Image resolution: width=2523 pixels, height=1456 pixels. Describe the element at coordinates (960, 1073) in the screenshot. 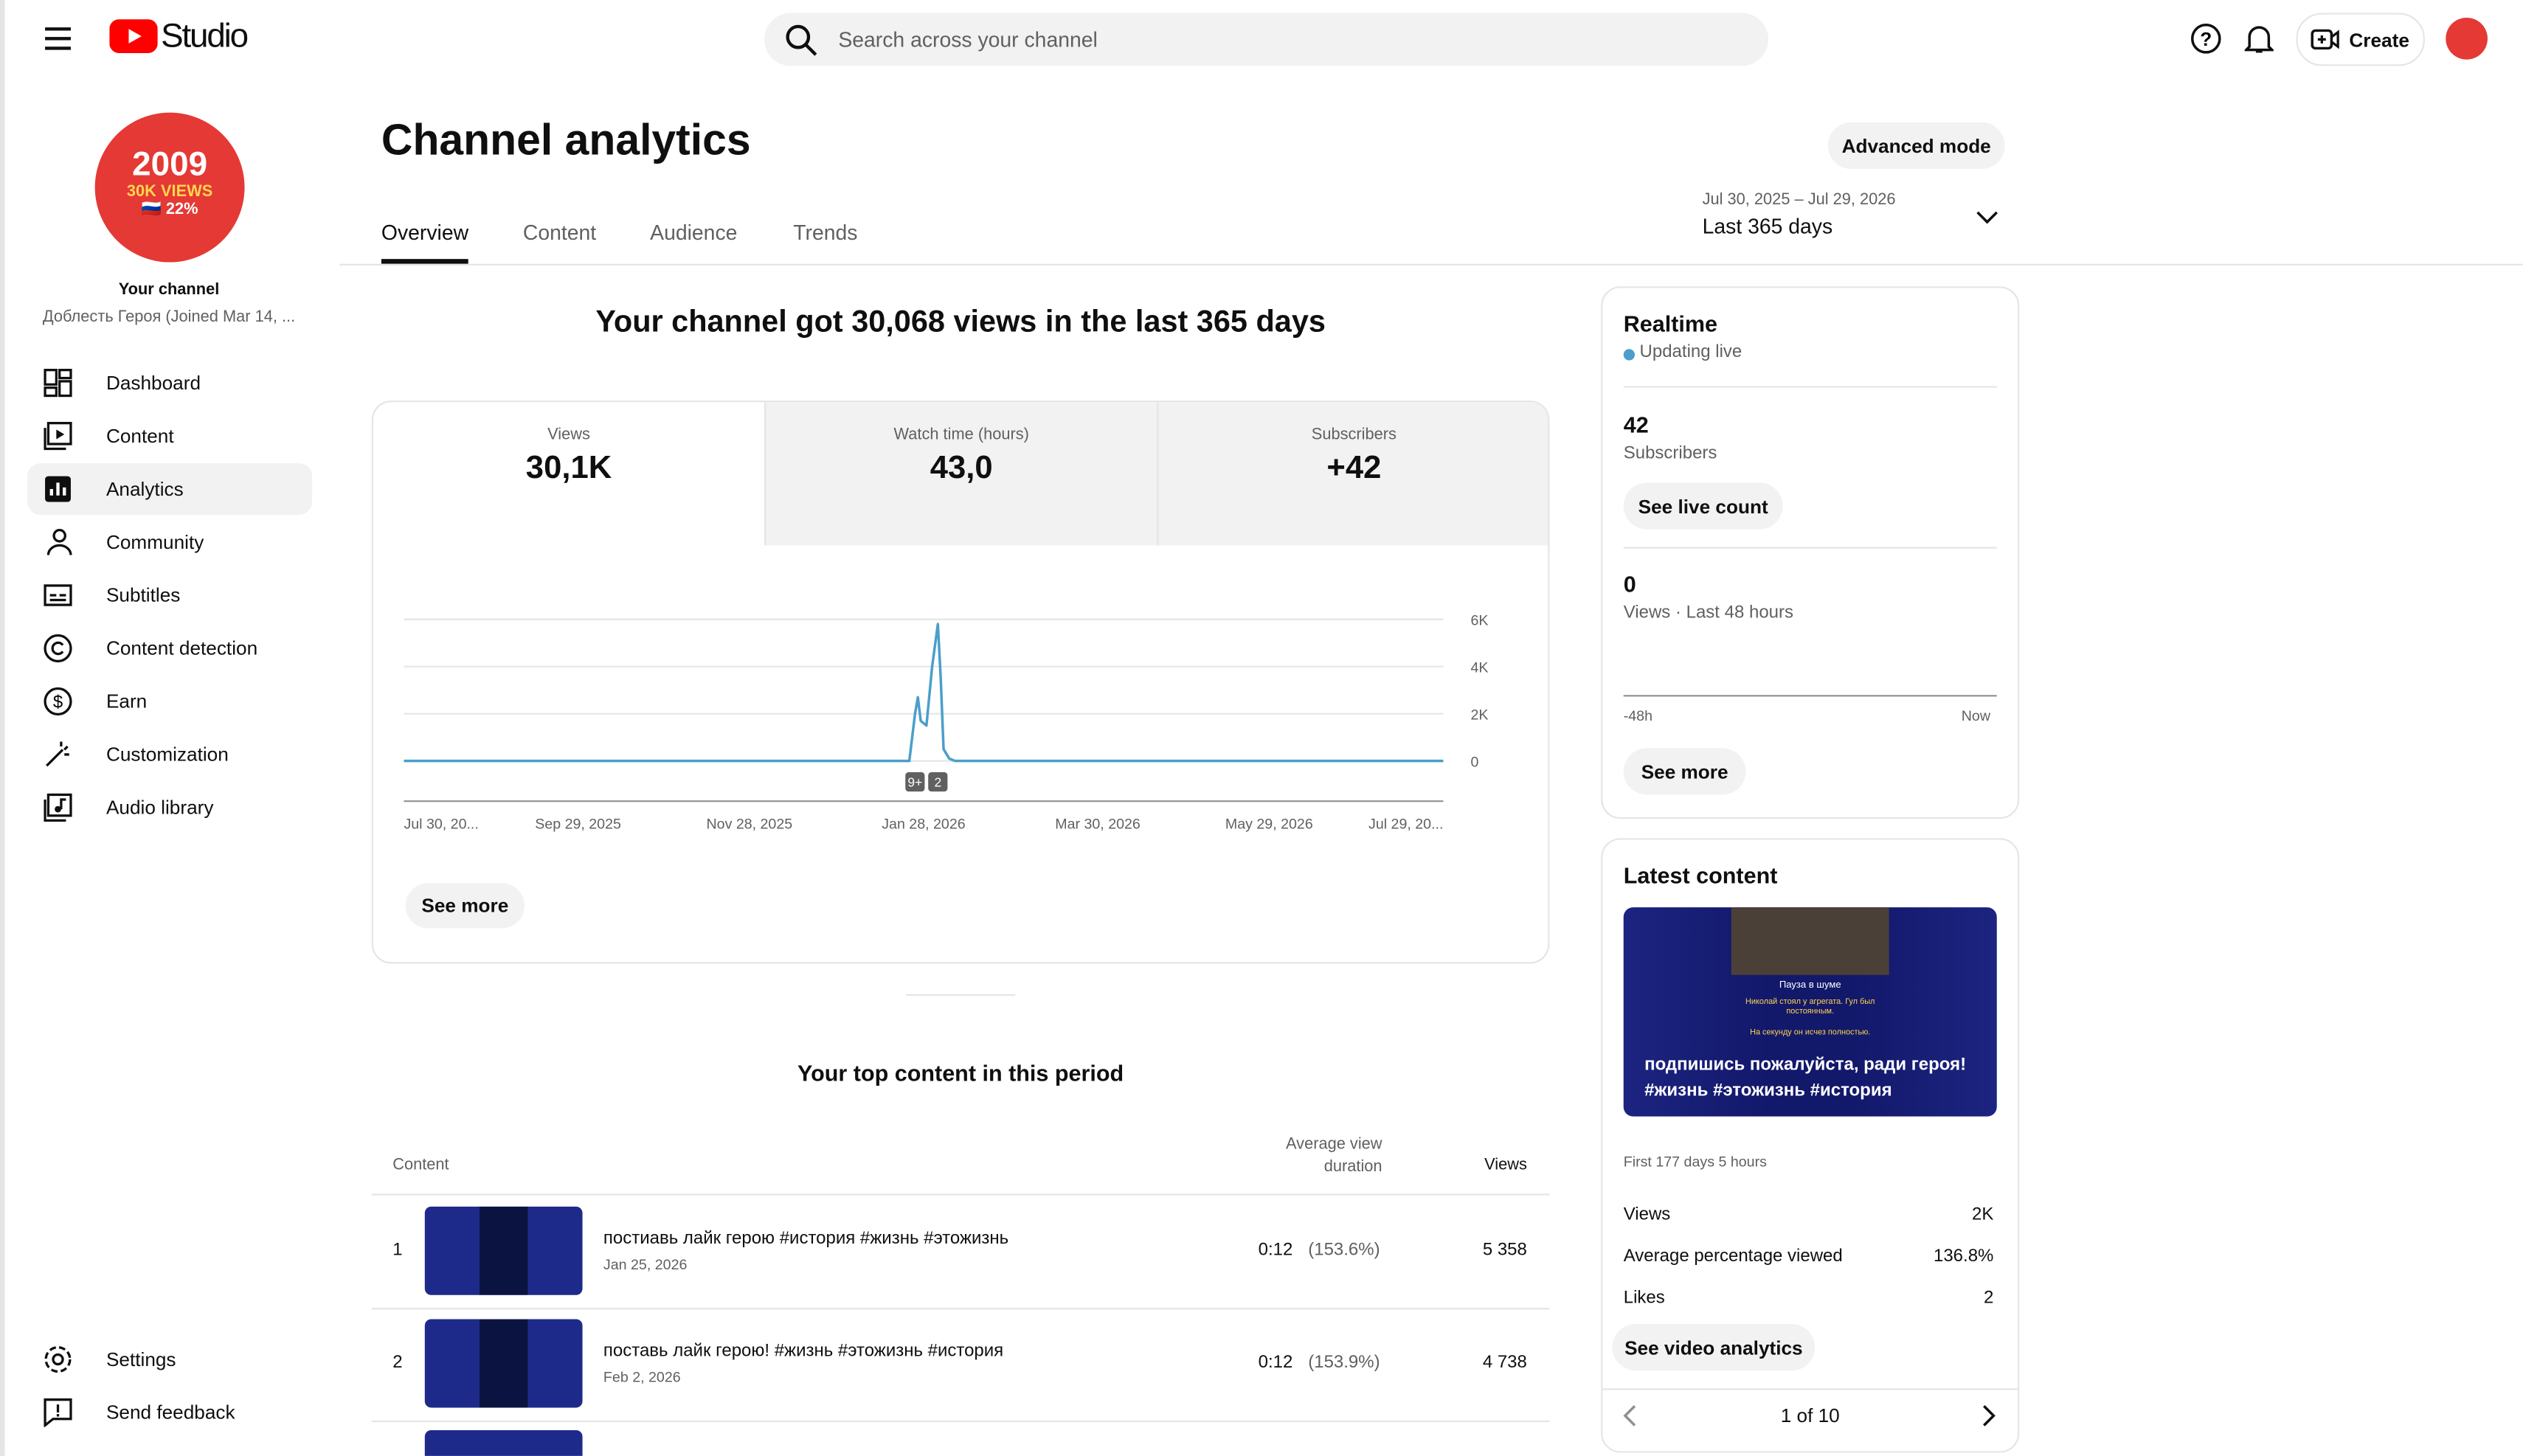

I see `section-title: Your top content in this period` at that location.